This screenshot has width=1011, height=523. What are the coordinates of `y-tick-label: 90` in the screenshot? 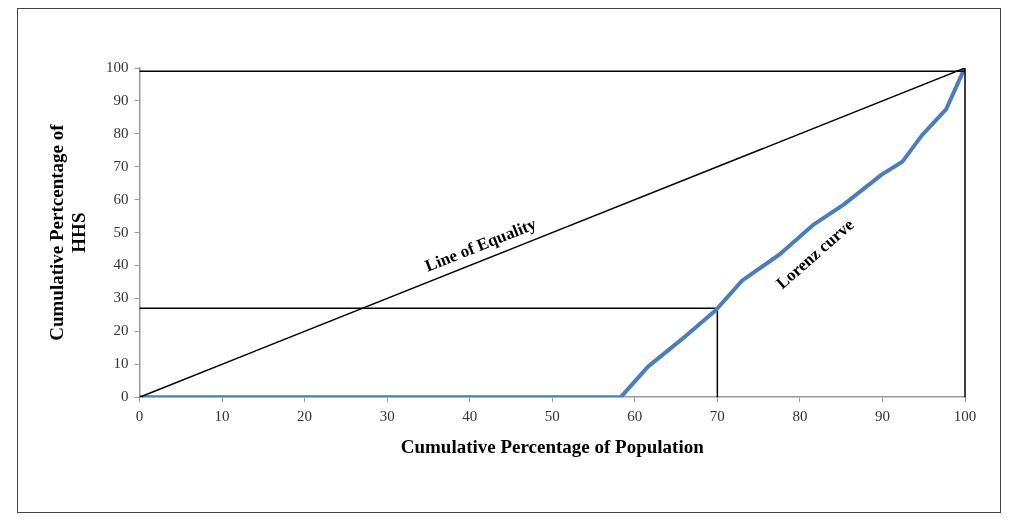 It's located at (121, 99).